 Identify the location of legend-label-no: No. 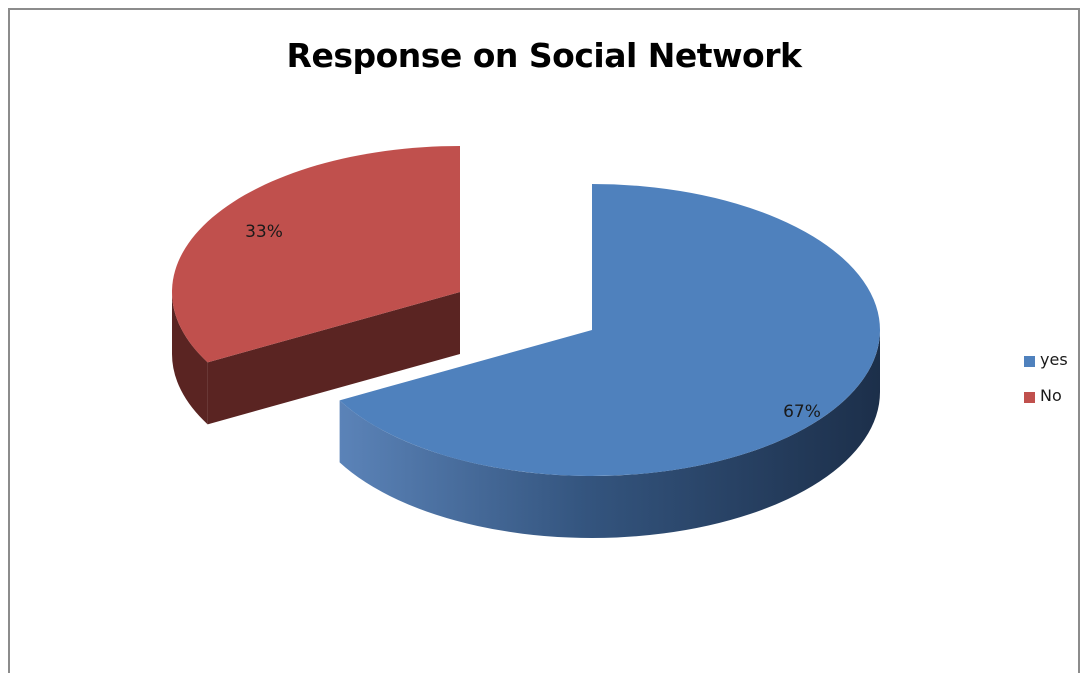
(1051, 395).